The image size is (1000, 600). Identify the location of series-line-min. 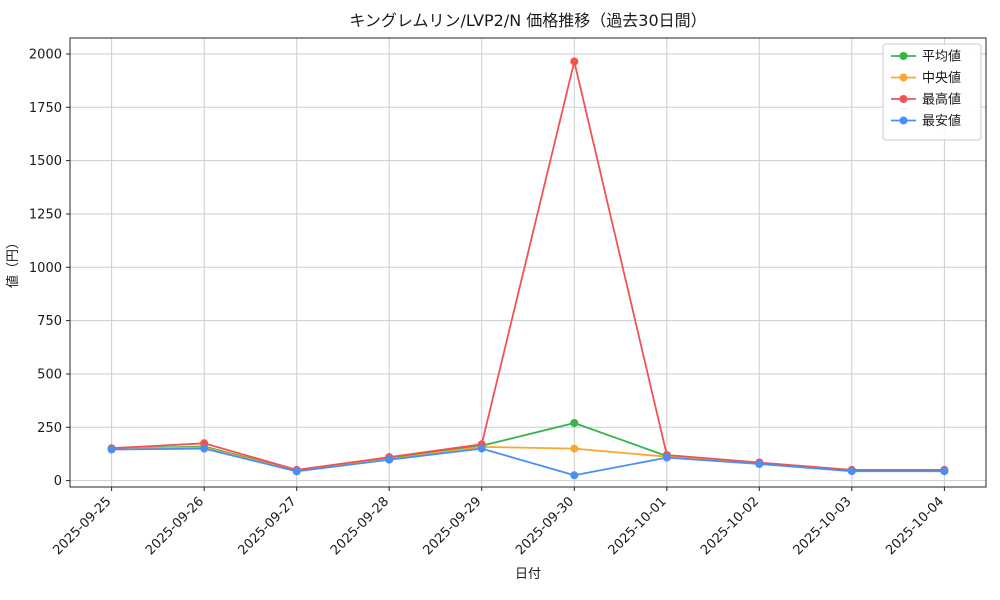
(528, 462).